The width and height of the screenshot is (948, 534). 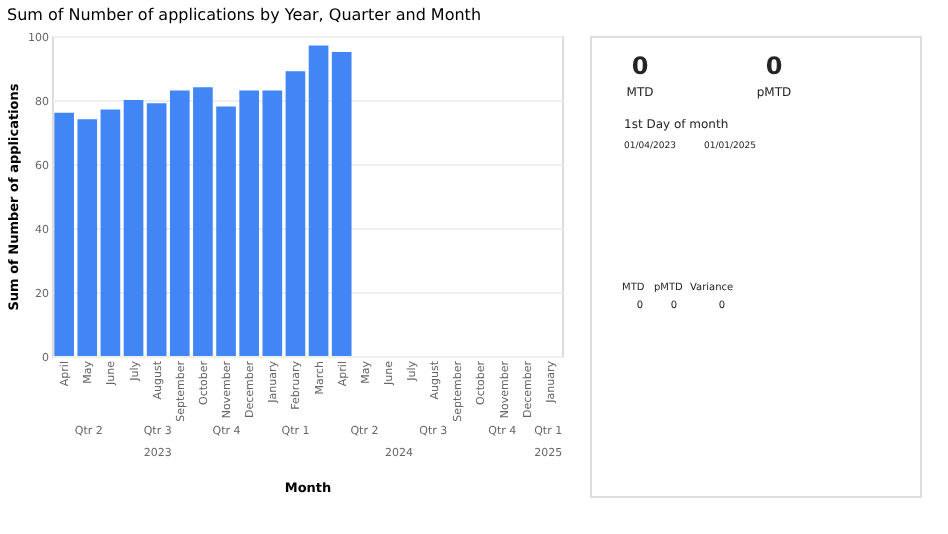 I want to click on chart-title: Sum of Number of applications by Year, Quarter and Month, so click(x=244, y=15).